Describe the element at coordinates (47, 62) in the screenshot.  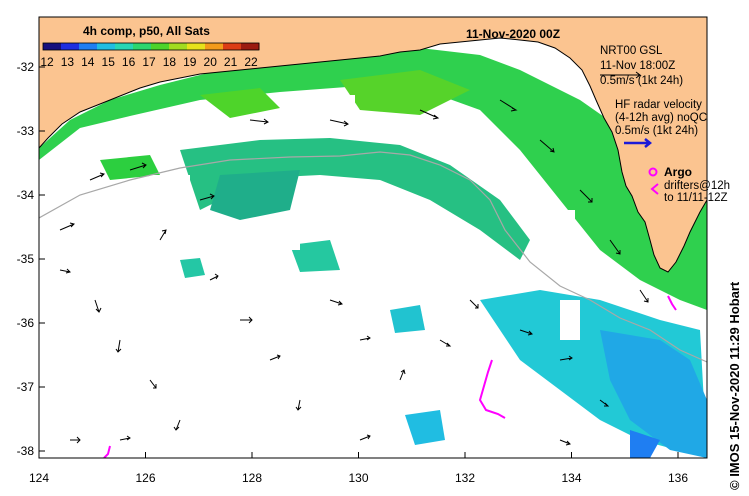
I see `colorbar-tick-label: 12` at that location.